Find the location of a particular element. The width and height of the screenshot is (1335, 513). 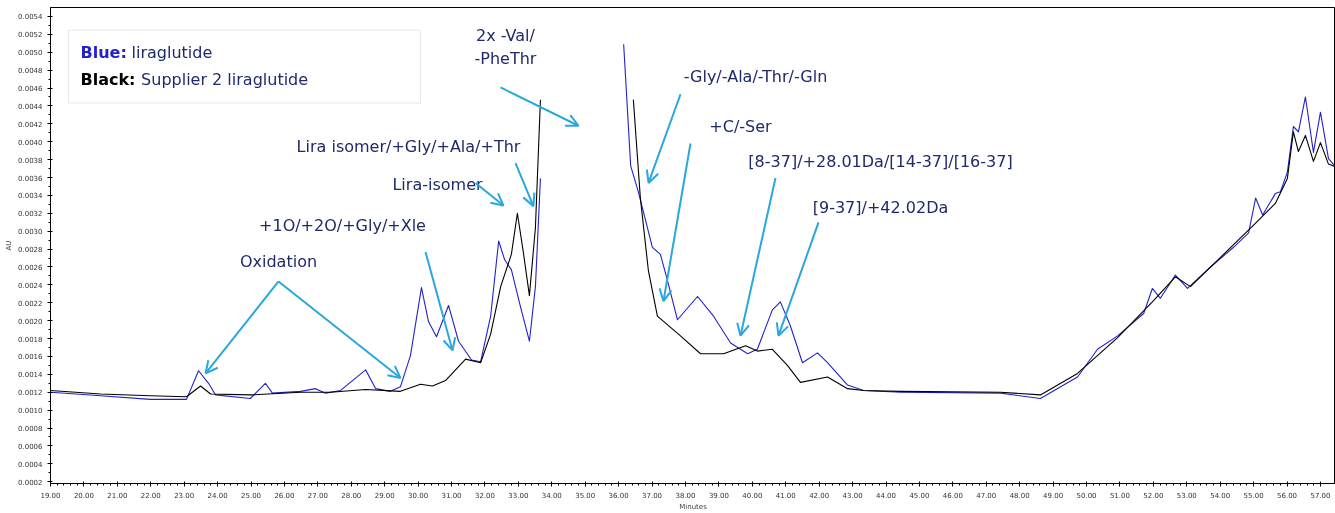

annotation: [9-37]/+42.02Da is located at coordinates (880, 208).